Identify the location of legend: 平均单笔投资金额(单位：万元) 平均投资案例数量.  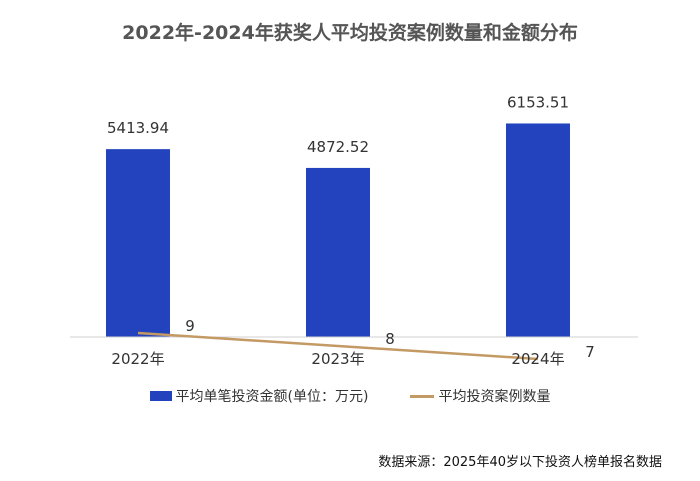
(350, 396).